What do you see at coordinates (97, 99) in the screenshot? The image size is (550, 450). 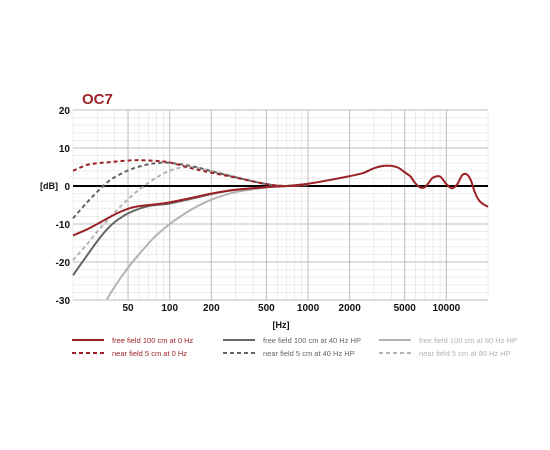 I see `chart-title: OC7` at bounding box center [97, 99].